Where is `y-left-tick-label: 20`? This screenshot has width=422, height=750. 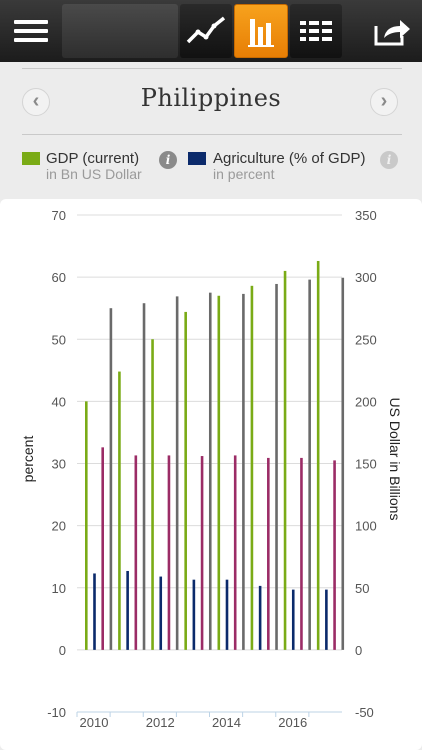 y-left-tick-label: 20 is located at coordinates (59, 526).